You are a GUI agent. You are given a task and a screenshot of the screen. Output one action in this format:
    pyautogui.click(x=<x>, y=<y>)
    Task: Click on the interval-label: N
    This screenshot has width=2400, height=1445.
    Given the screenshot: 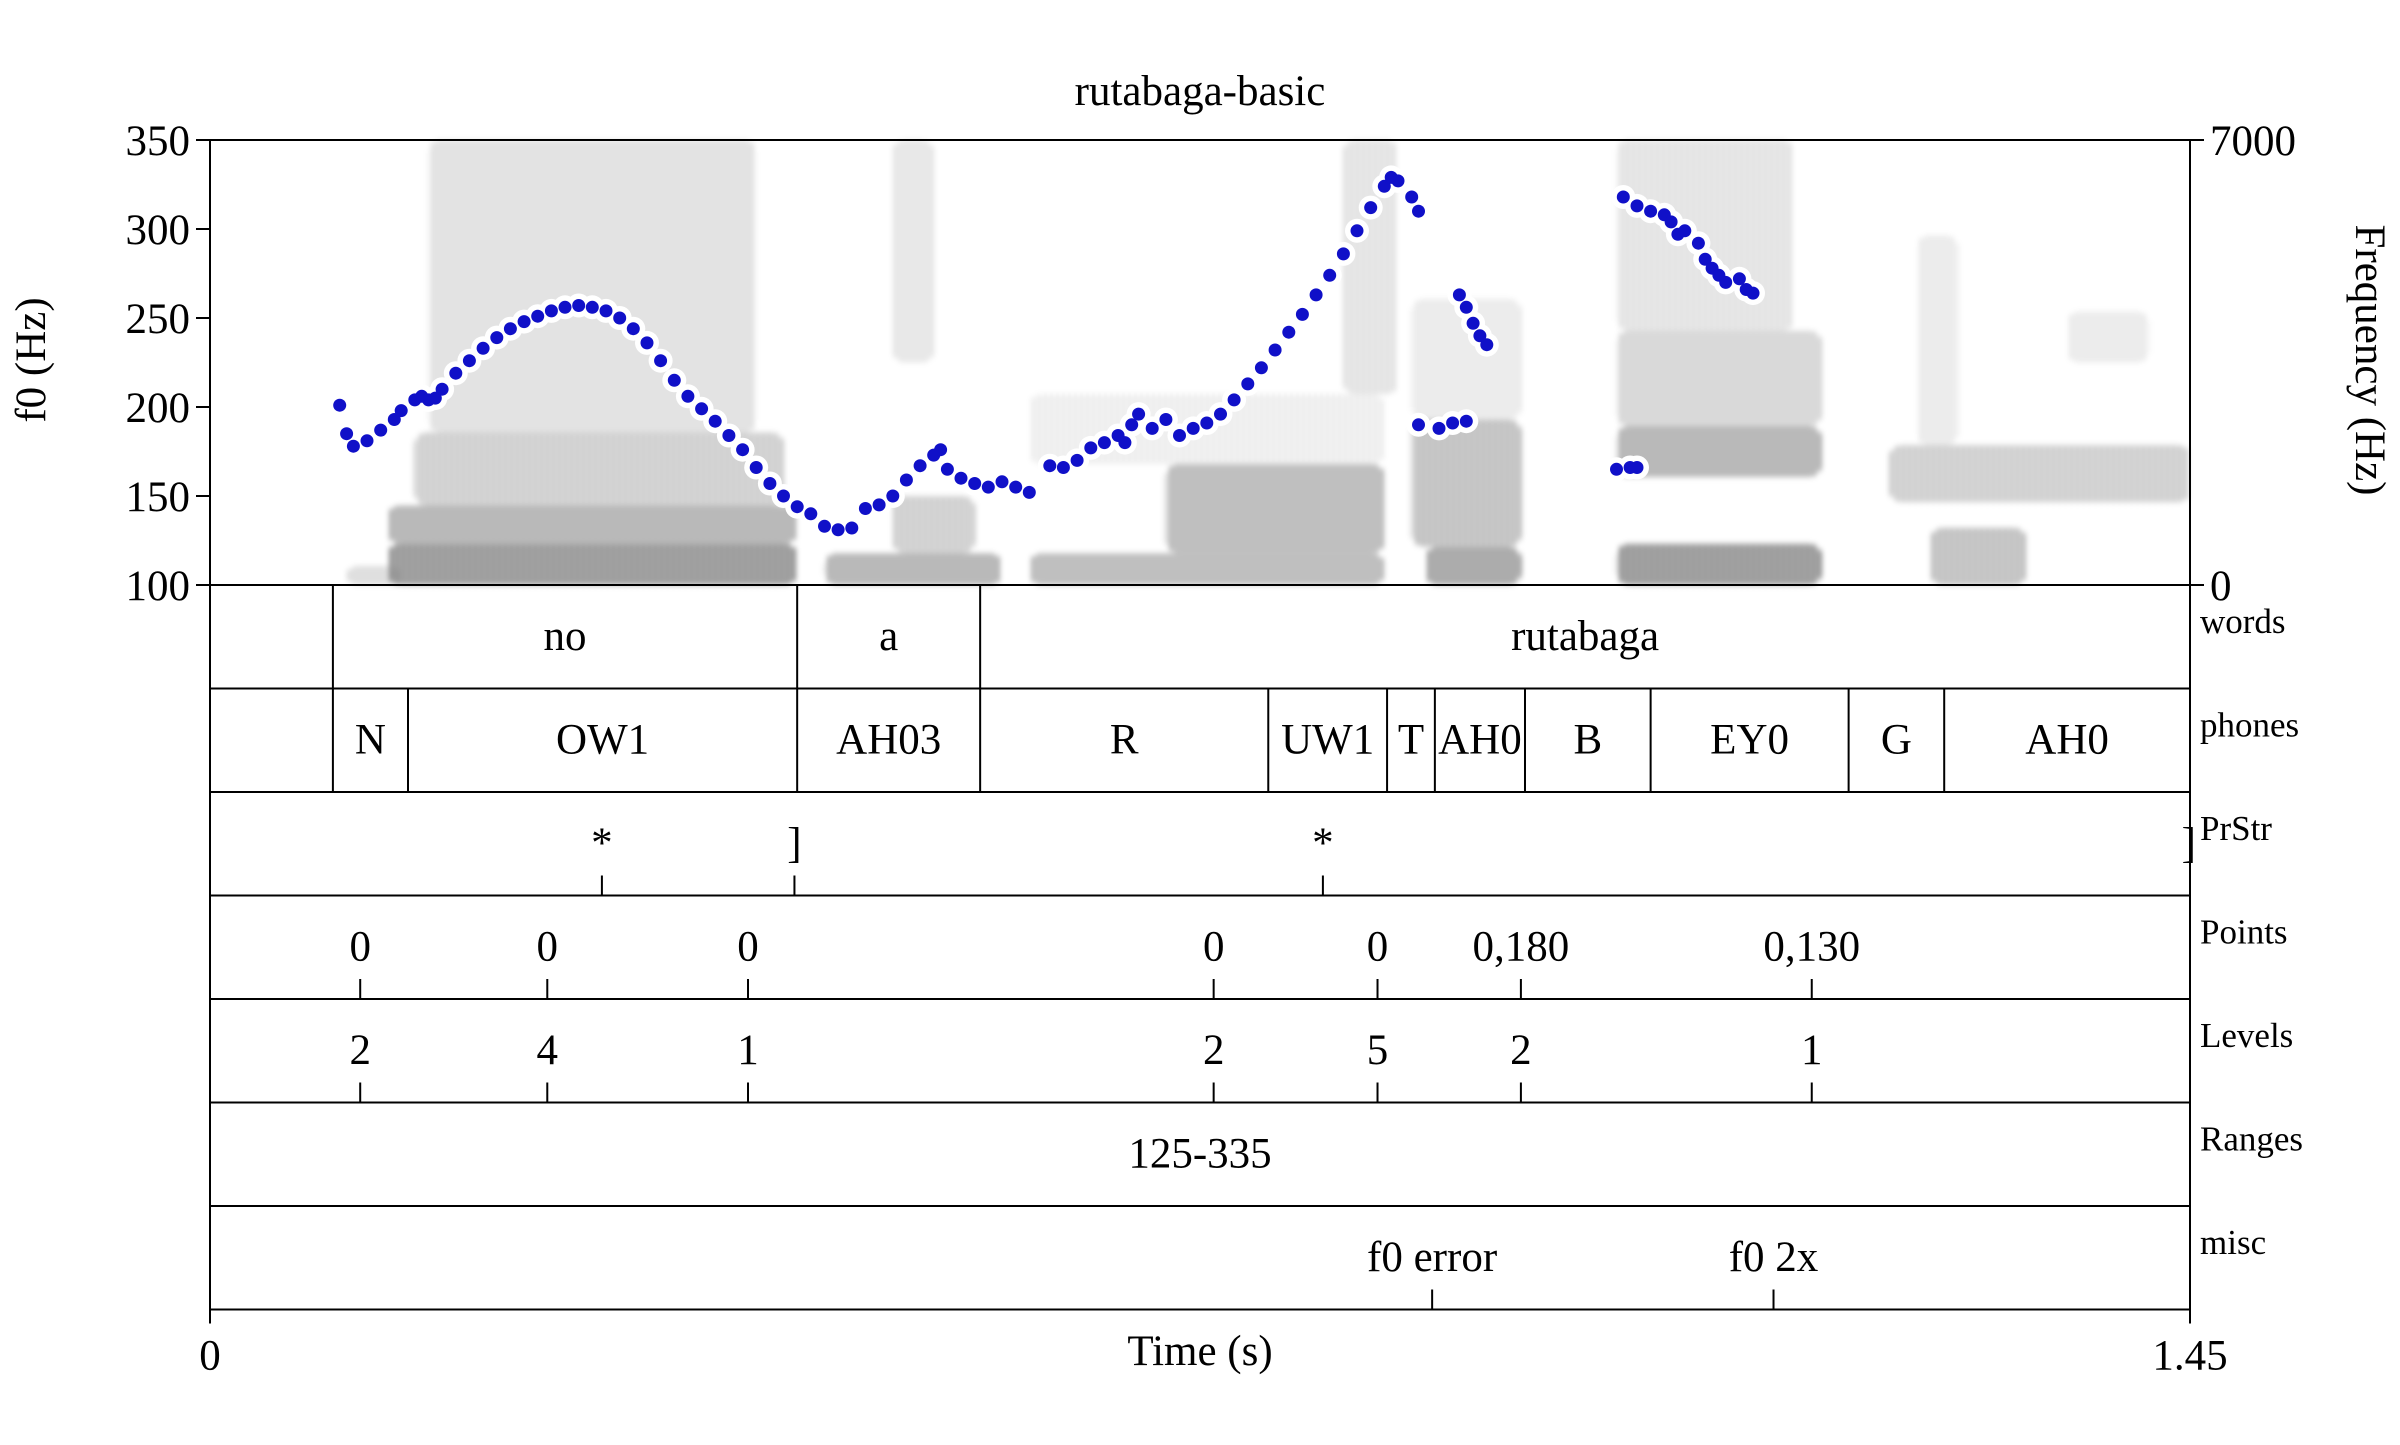 What is the action you would take?
    pyautogui.click(x=370, y=740)
    